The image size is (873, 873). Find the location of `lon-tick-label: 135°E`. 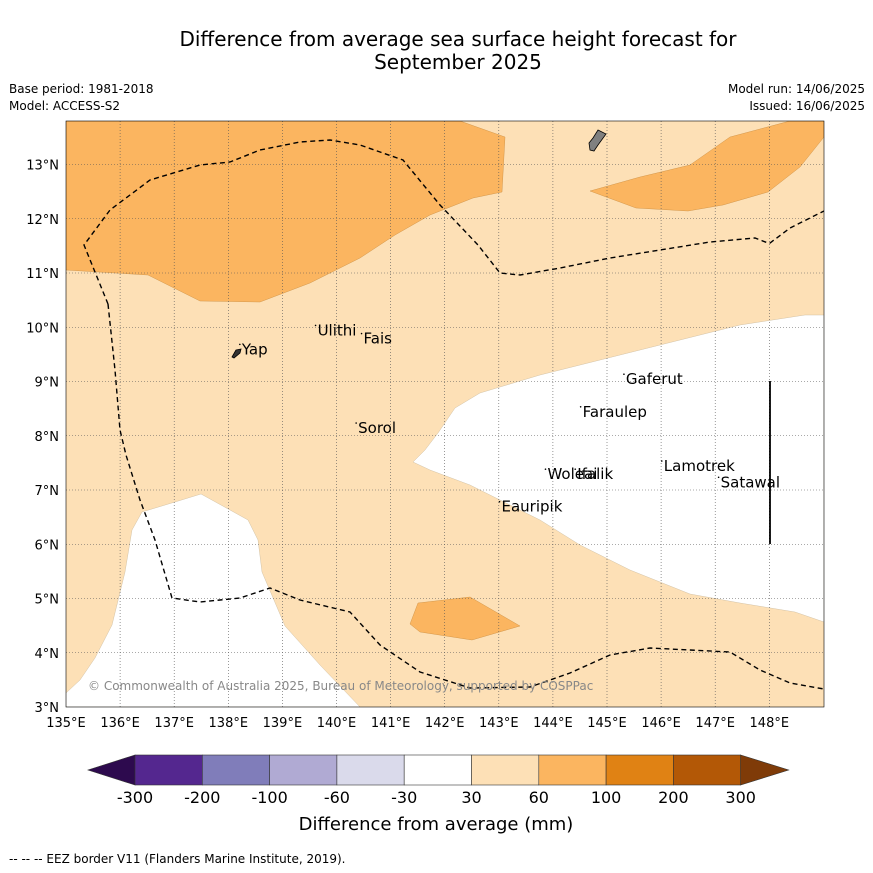

lon-tick-label: 135°E is located at coordinates (66, 723).